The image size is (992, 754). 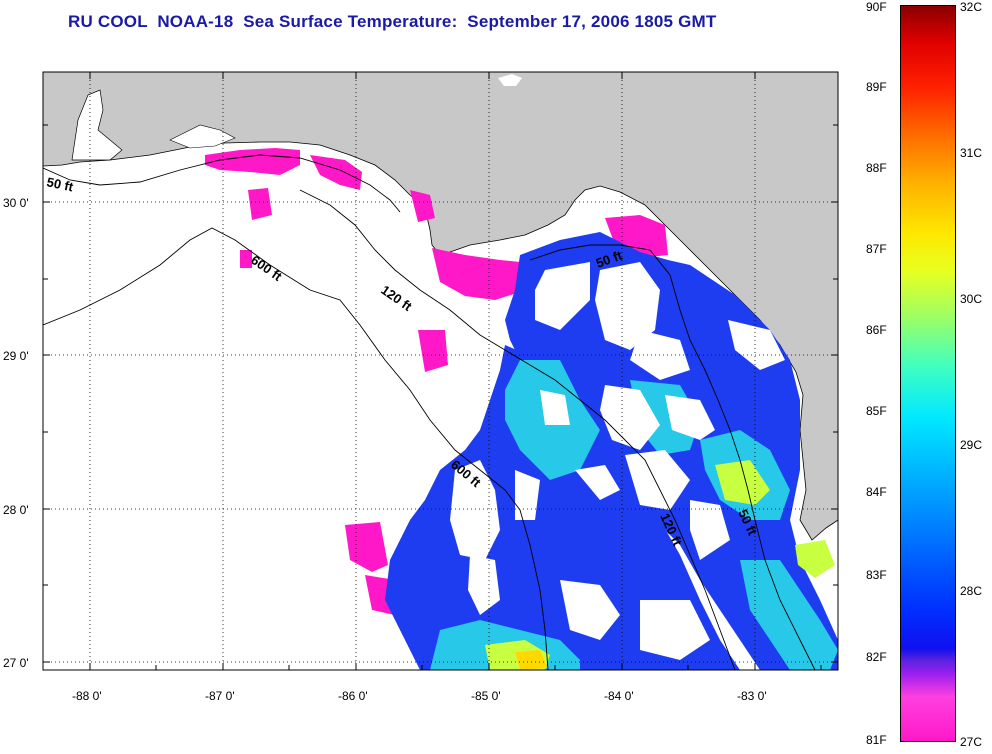 What do you see at coordinates (531, 660) in the screenshot?
I see `sst-hot-patch` at bounding box center [531, 660].